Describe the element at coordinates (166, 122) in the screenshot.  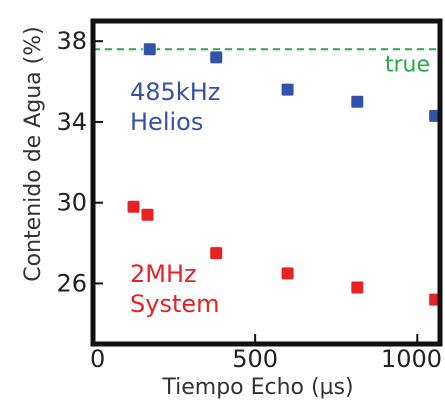
I see `series-label-line: Helios` at that location.